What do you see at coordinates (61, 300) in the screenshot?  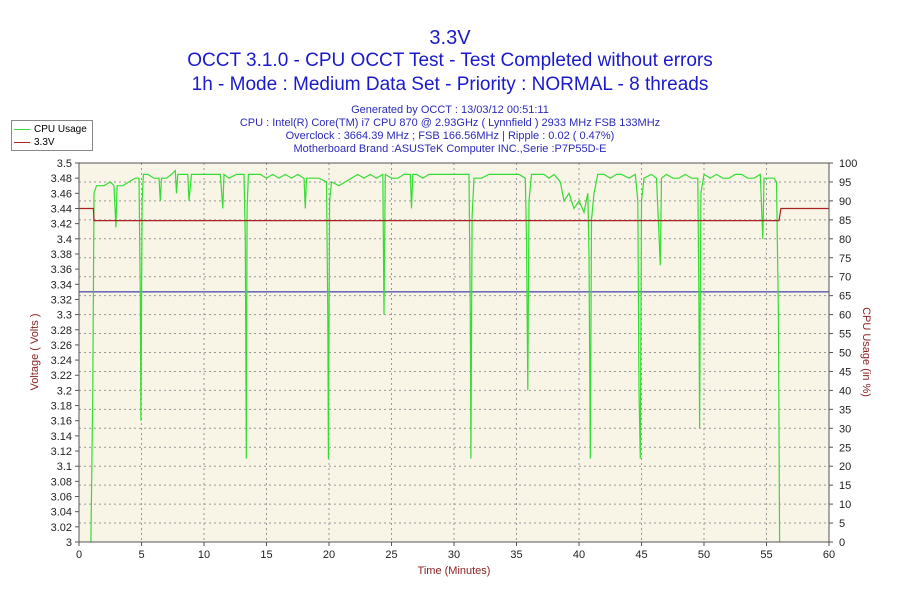 I see `y-tick-label: 3.32` at bounding box center [61, 300].